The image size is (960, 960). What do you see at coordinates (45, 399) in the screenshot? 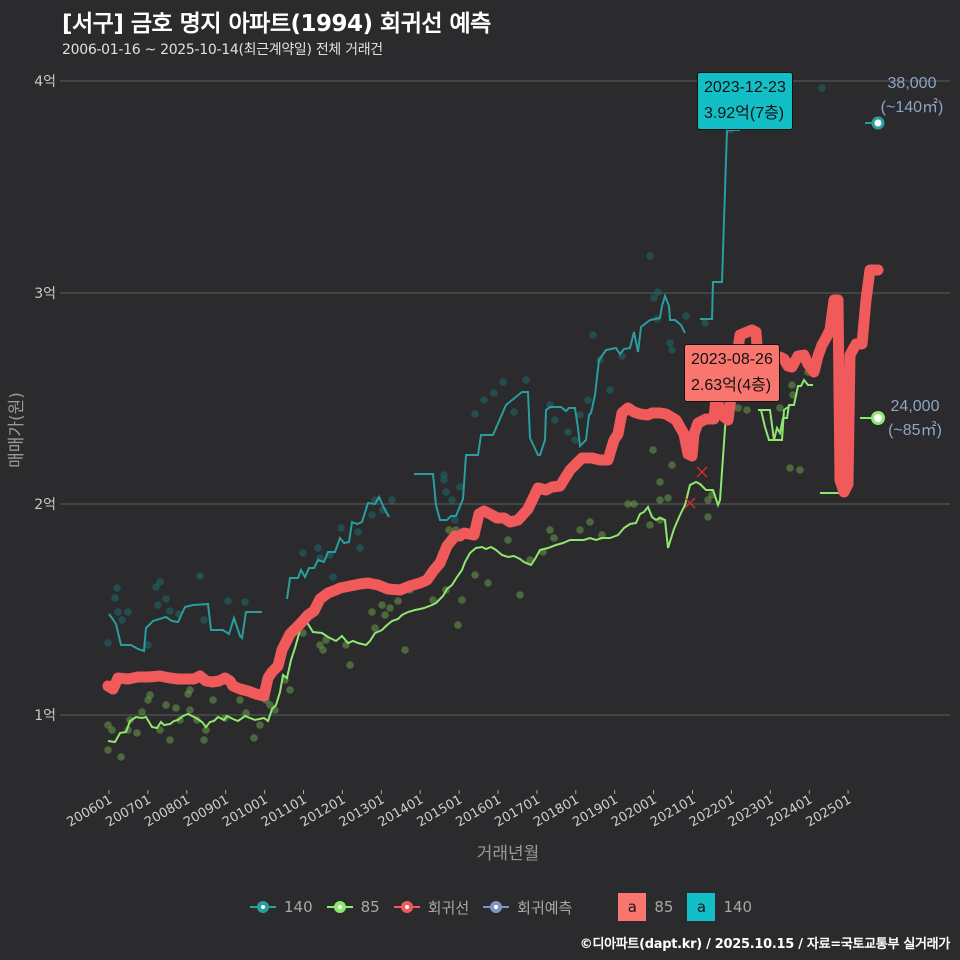
I see `y-axis-labels: 4억 3억 2억 1억` at bounding box center [45, 399].